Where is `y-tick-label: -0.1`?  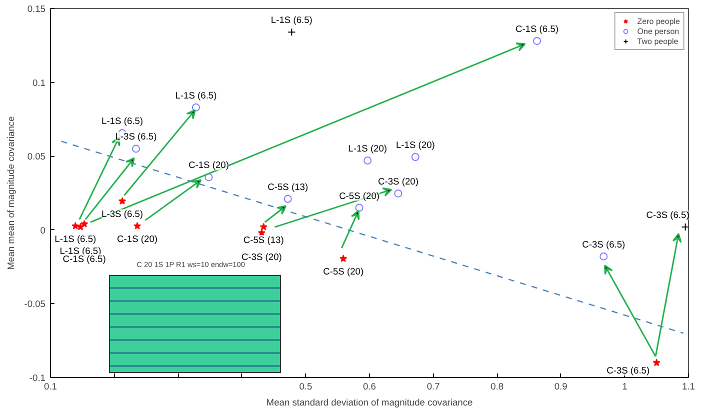 y-tick-label: -0.1 is located at coordinates (37, 378).